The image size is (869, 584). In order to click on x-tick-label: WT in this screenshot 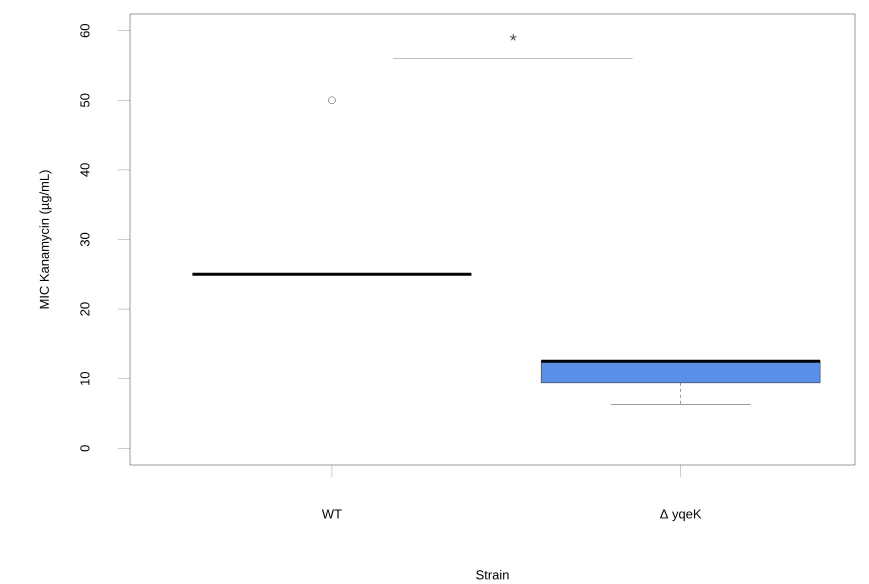, I will do `click(332, 514)`.